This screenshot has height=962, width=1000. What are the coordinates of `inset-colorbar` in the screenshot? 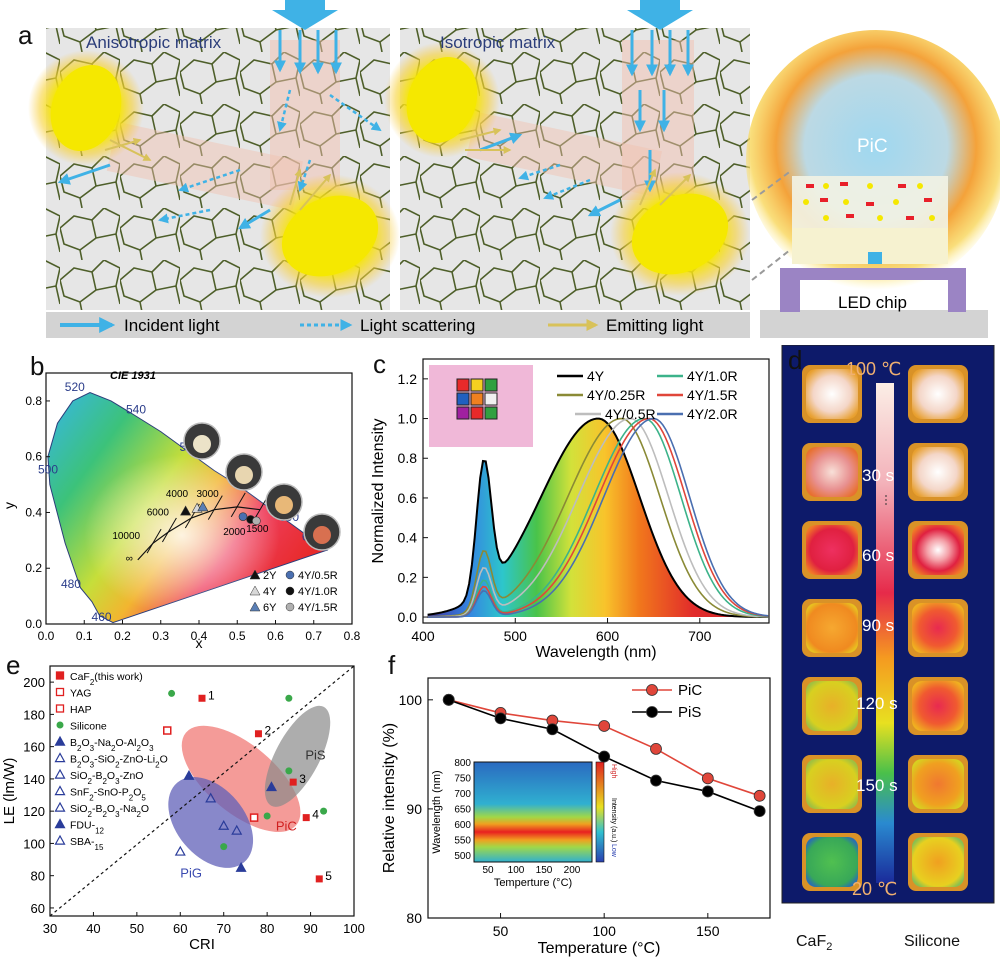 It's located at (600, 812).